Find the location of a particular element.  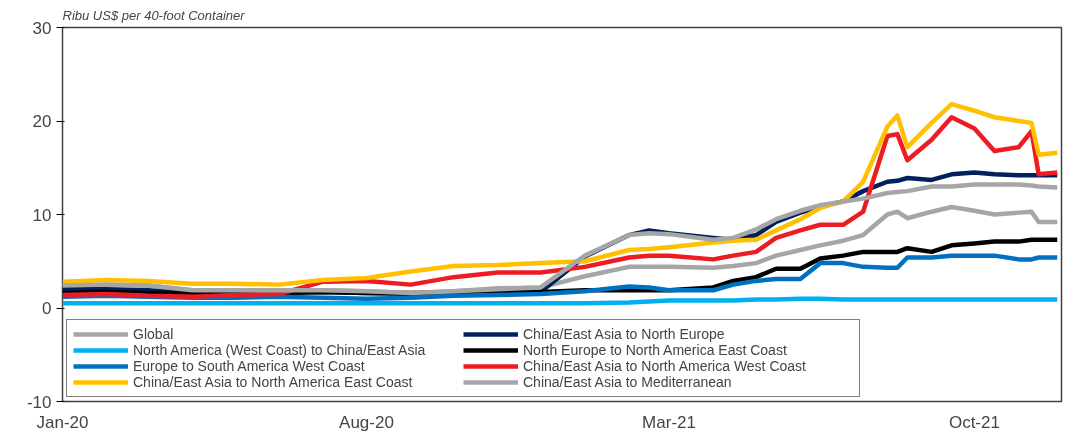

y-axis-title: Ribu US$ per 40-foot Container is located at coordinates (154, 15).